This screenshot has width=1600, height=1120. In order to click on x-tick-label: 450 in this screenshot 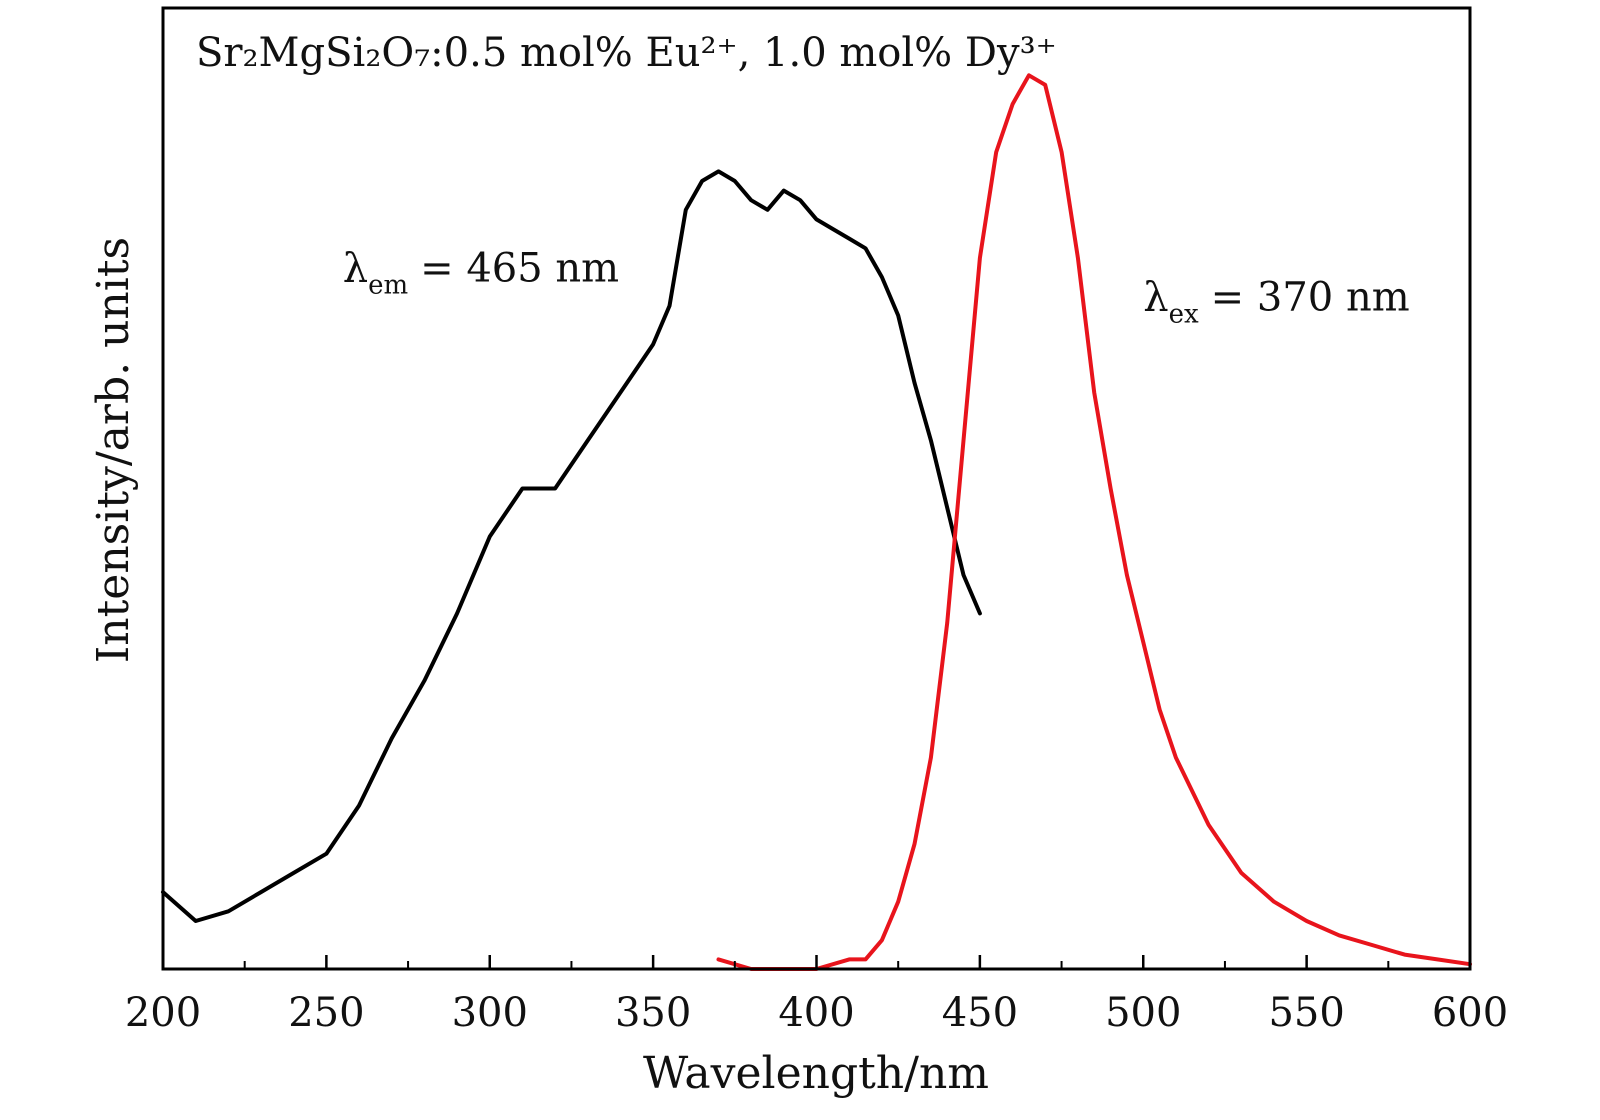, I will do `click(980, 1013)`.